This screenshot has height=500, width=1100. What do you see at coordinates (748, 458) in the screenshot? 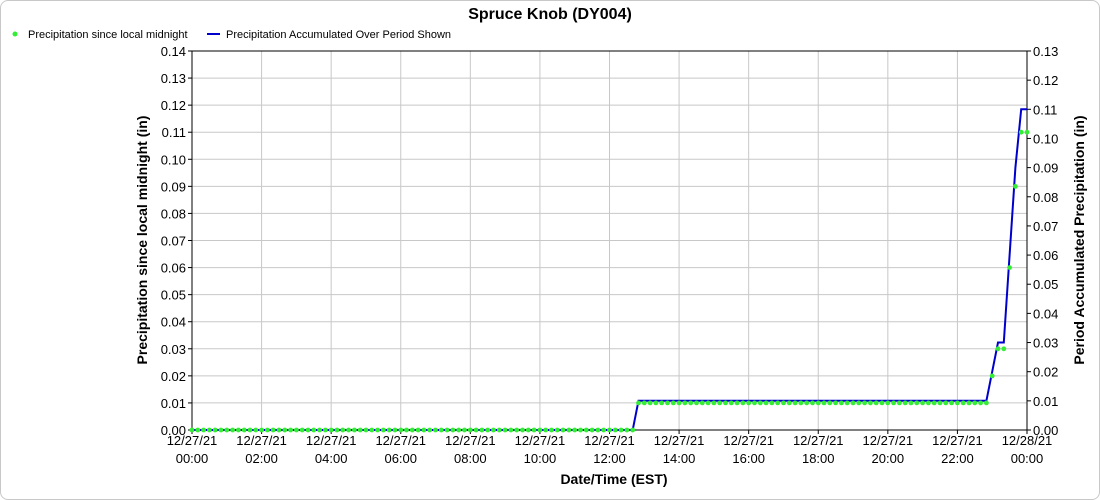
I see `x-tick-time: 16:00` at bounding box center [748, 458].